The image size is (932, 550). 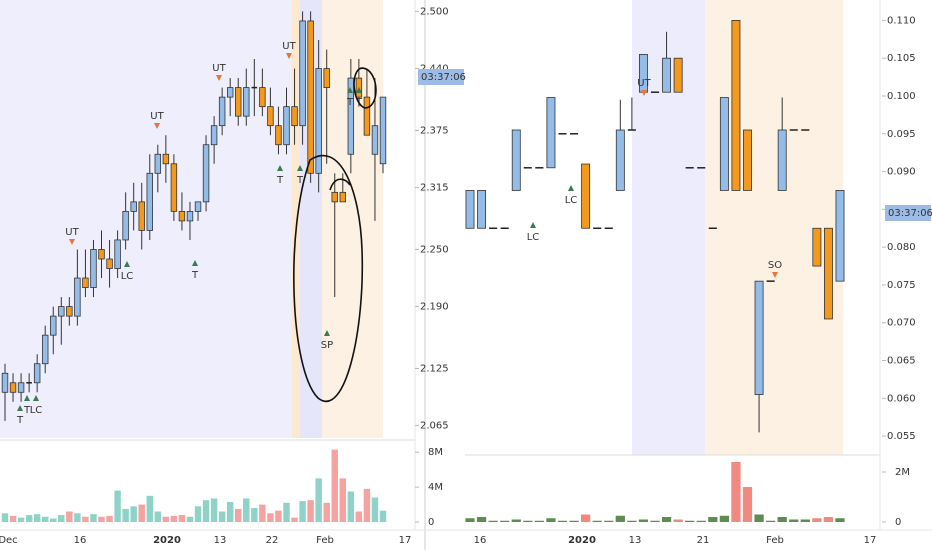 I want to click on hand-drawn-ellipse, so click(x=365, y=88).